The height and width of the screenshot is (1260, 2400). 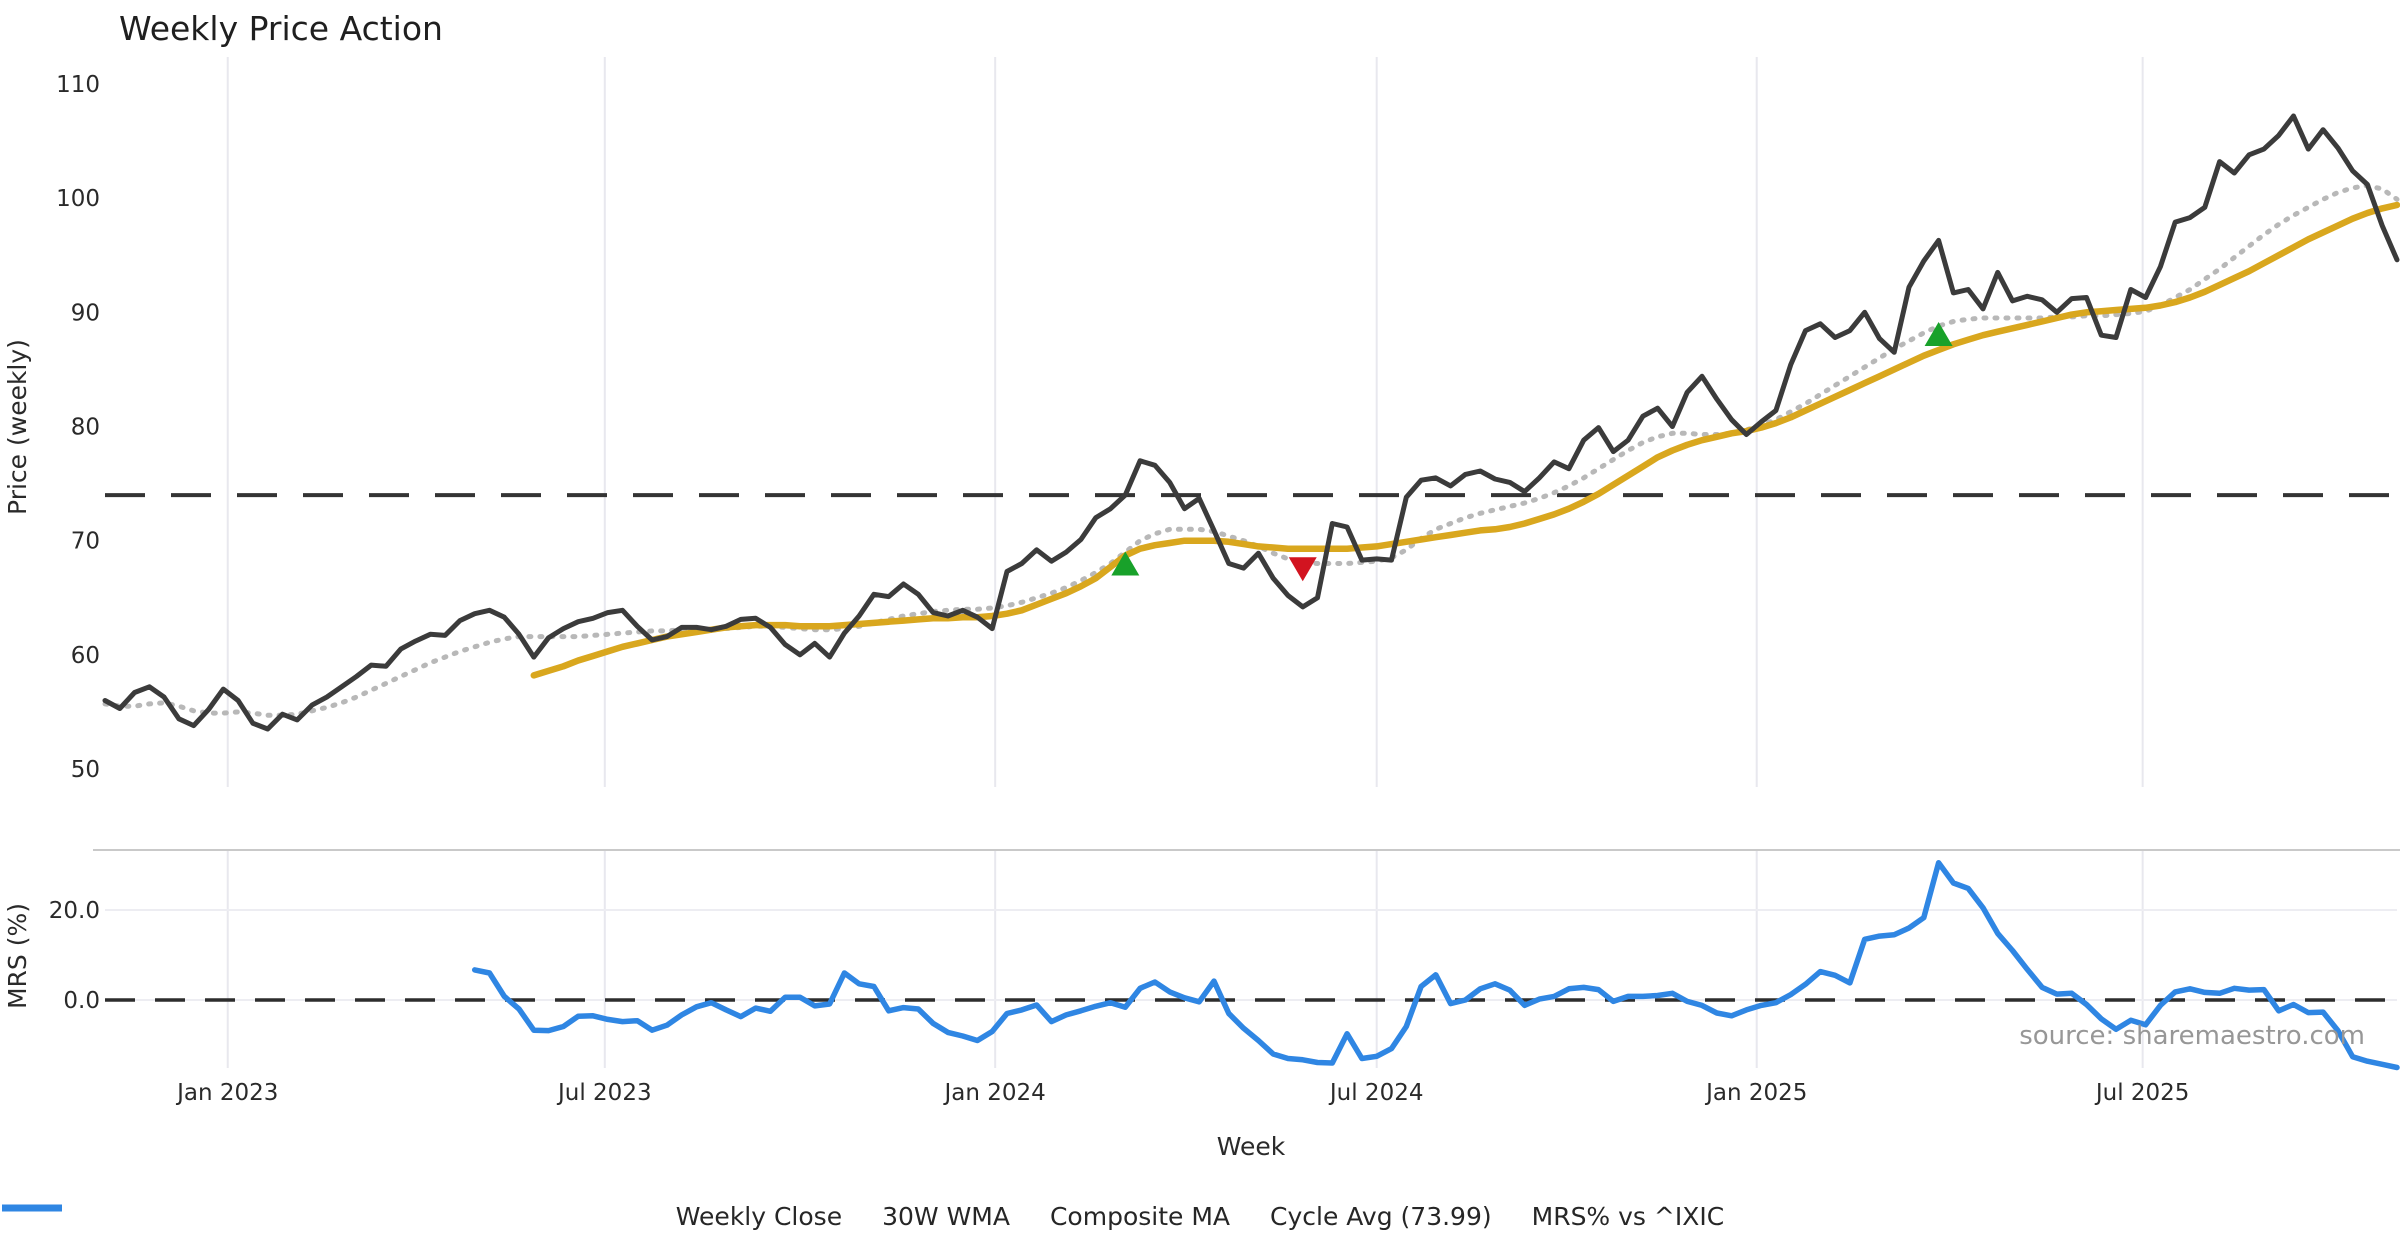 What do you see at coordinates (994, 1093) in the screenshot?
I see `x-tick-label: Jan 2024` at bounding box center [994, 1093].